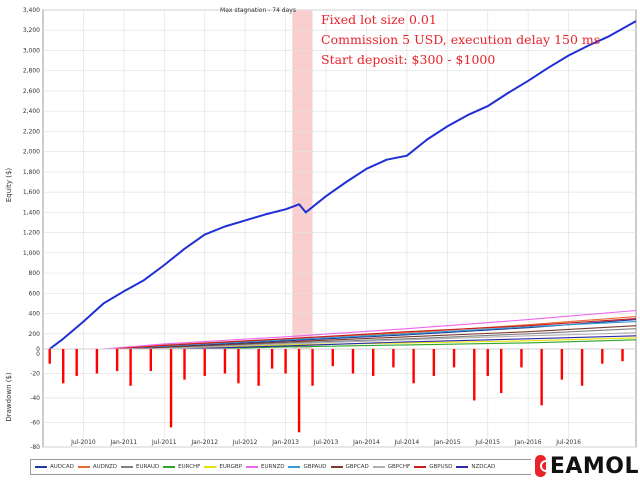  Describe the element at coordinates (594, 466) in the screenshot. I see `logo-text: EAMOL` at that location.